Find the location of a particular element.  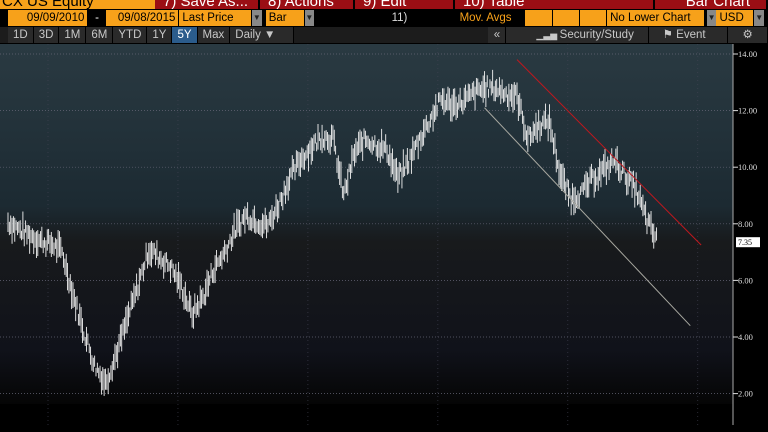

currency-select: USD is located at coordinates (735, 18).